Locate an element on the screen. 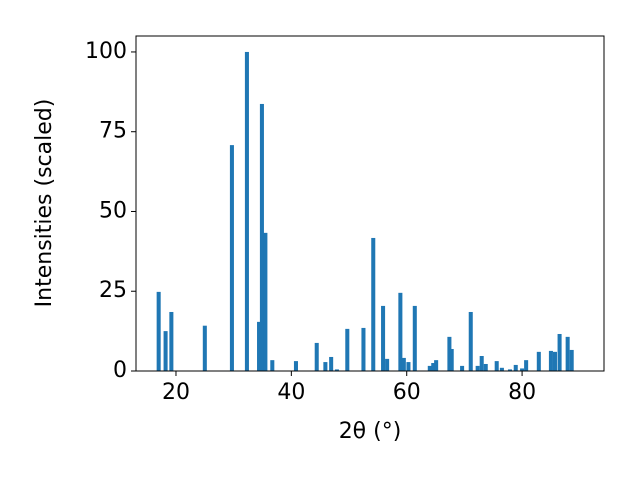 Image resolution: width=640 pixels, height=480 pixels. x-tick-label: 60 is located at coordinates (407, 392).